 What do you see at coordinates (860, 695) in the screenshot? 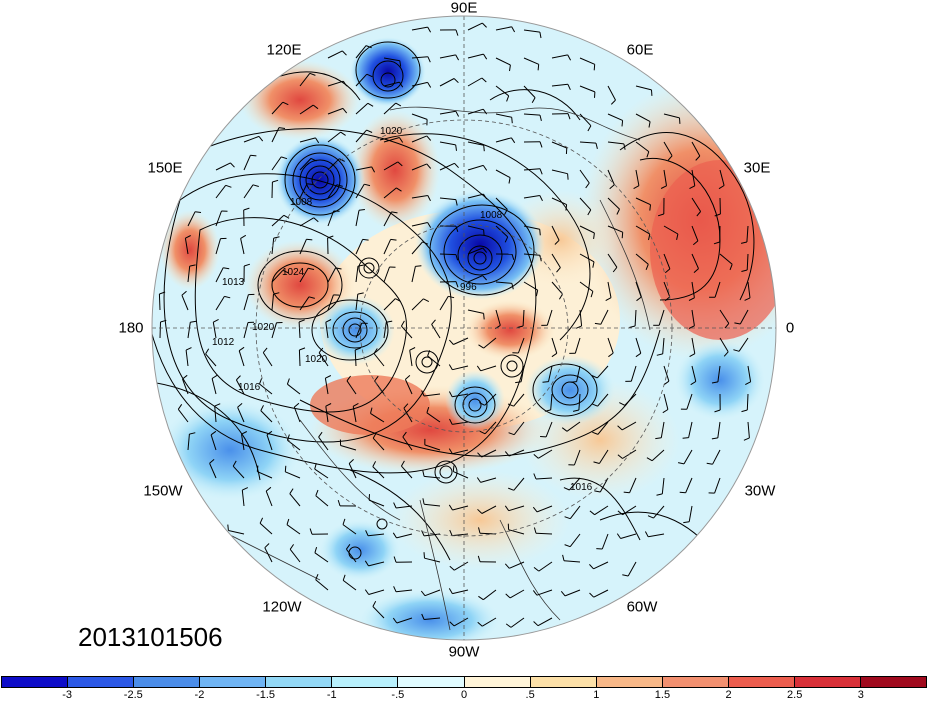
I see `colorbar-tick-label: 3` at bounding box center [860, 695].